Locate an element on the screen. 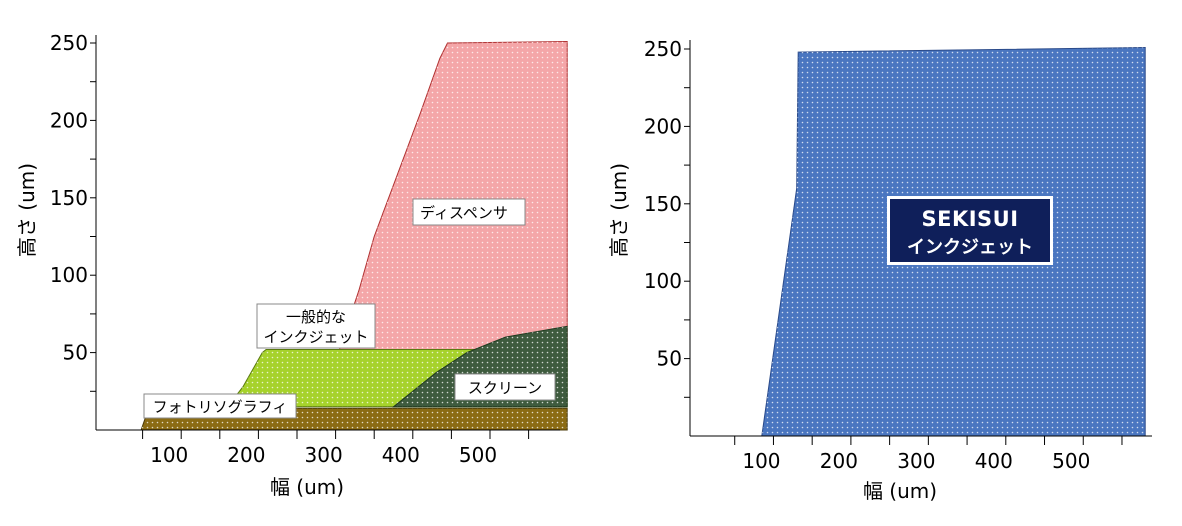  right-y-axis-title: 高さ (um) is located at coordinates (619, 210).